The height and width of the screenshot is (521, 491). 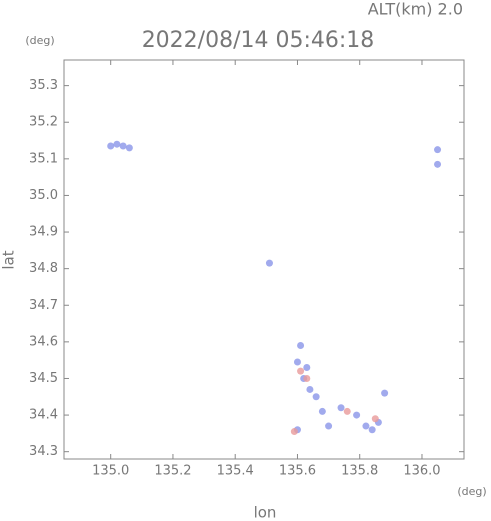 What do you see at coordinates (43, 378) in the screenshot?
I see `y-tick-label: 34.5` at bounding box center [43, 378].